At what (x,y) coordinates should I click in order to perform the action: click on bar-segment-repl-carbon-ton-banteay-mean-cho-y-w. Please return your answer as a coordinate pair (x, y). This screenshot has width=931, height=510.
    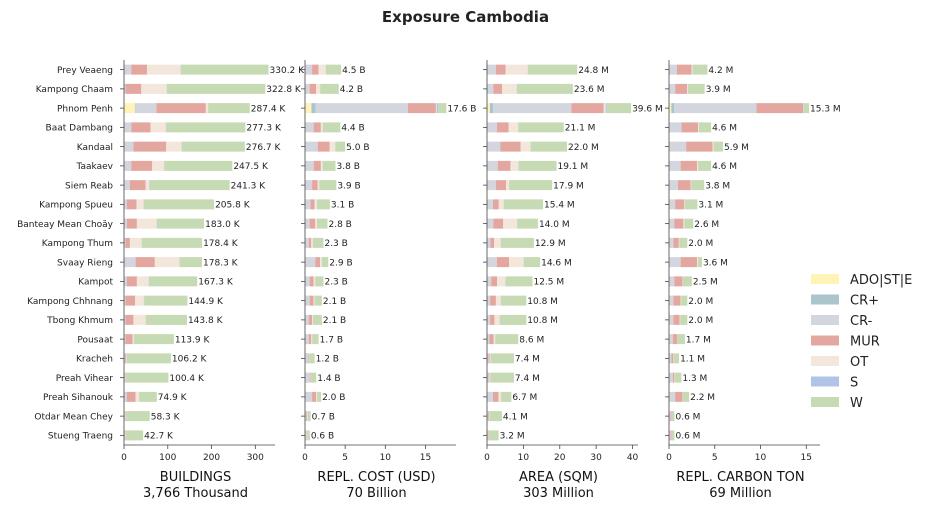
    Looking at the image, I should click on (689, 223).